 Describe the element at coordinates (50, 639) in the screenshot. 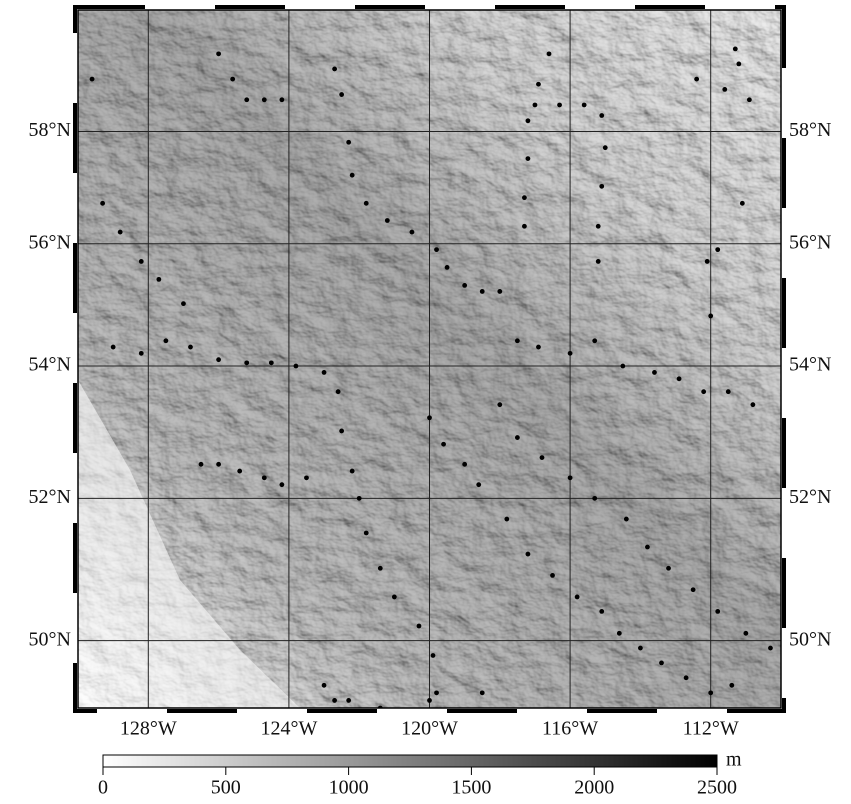

I see `y-tick-label: 50°N` at that location.